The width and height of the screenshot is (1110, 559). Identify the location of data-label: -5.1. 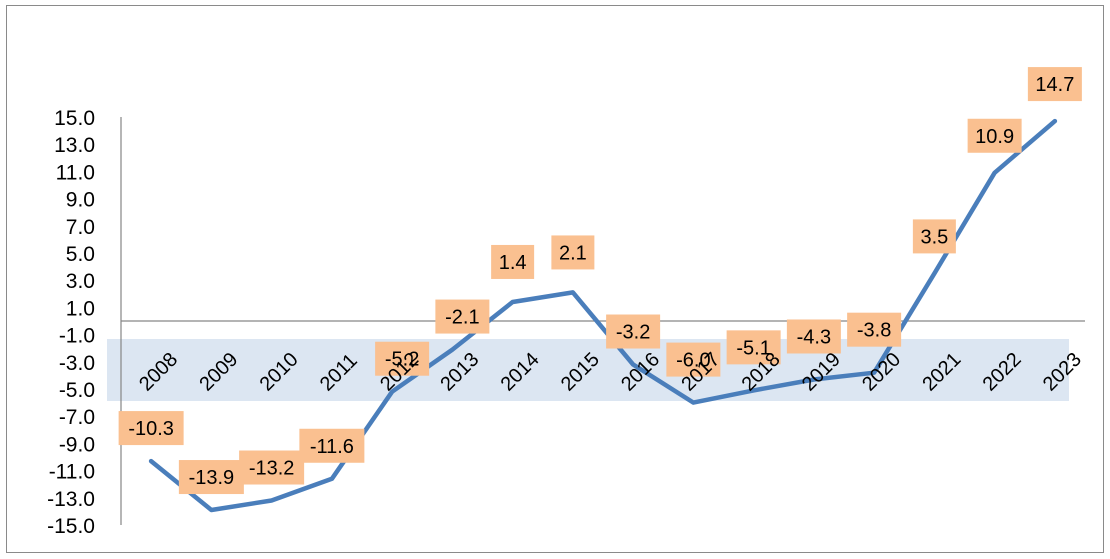
(753, 348).